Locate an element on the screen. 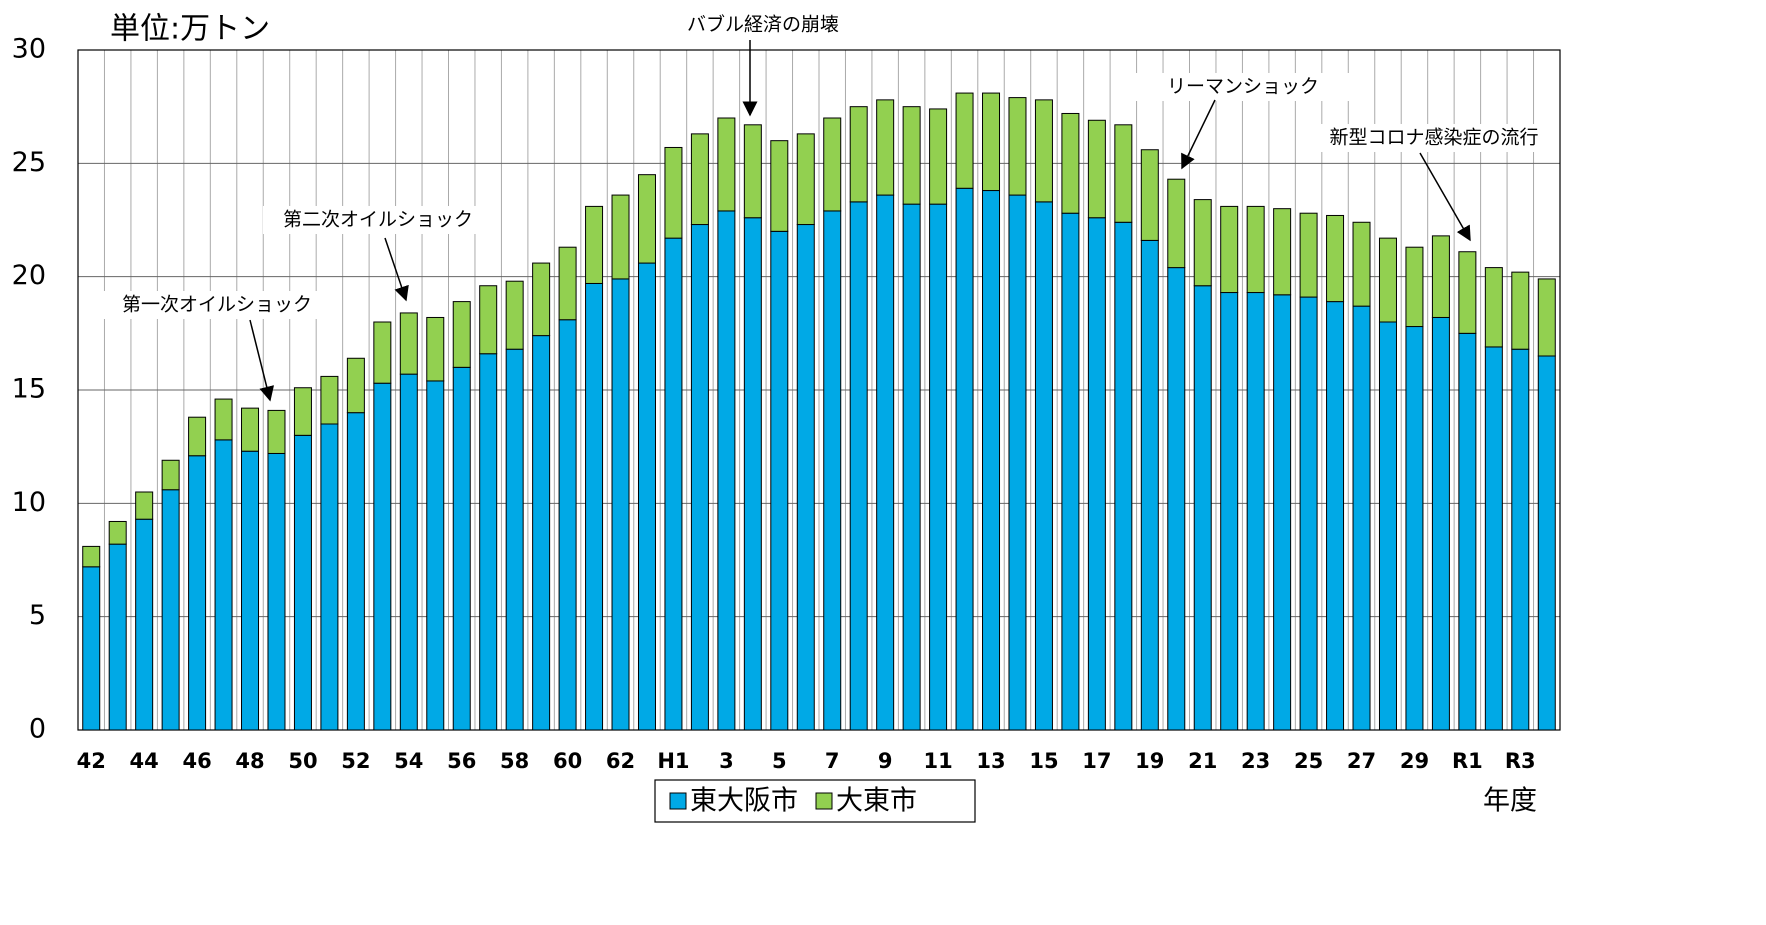  annotation: 新型コロナ感染症の流行 is located at coordinates (1433, 138).